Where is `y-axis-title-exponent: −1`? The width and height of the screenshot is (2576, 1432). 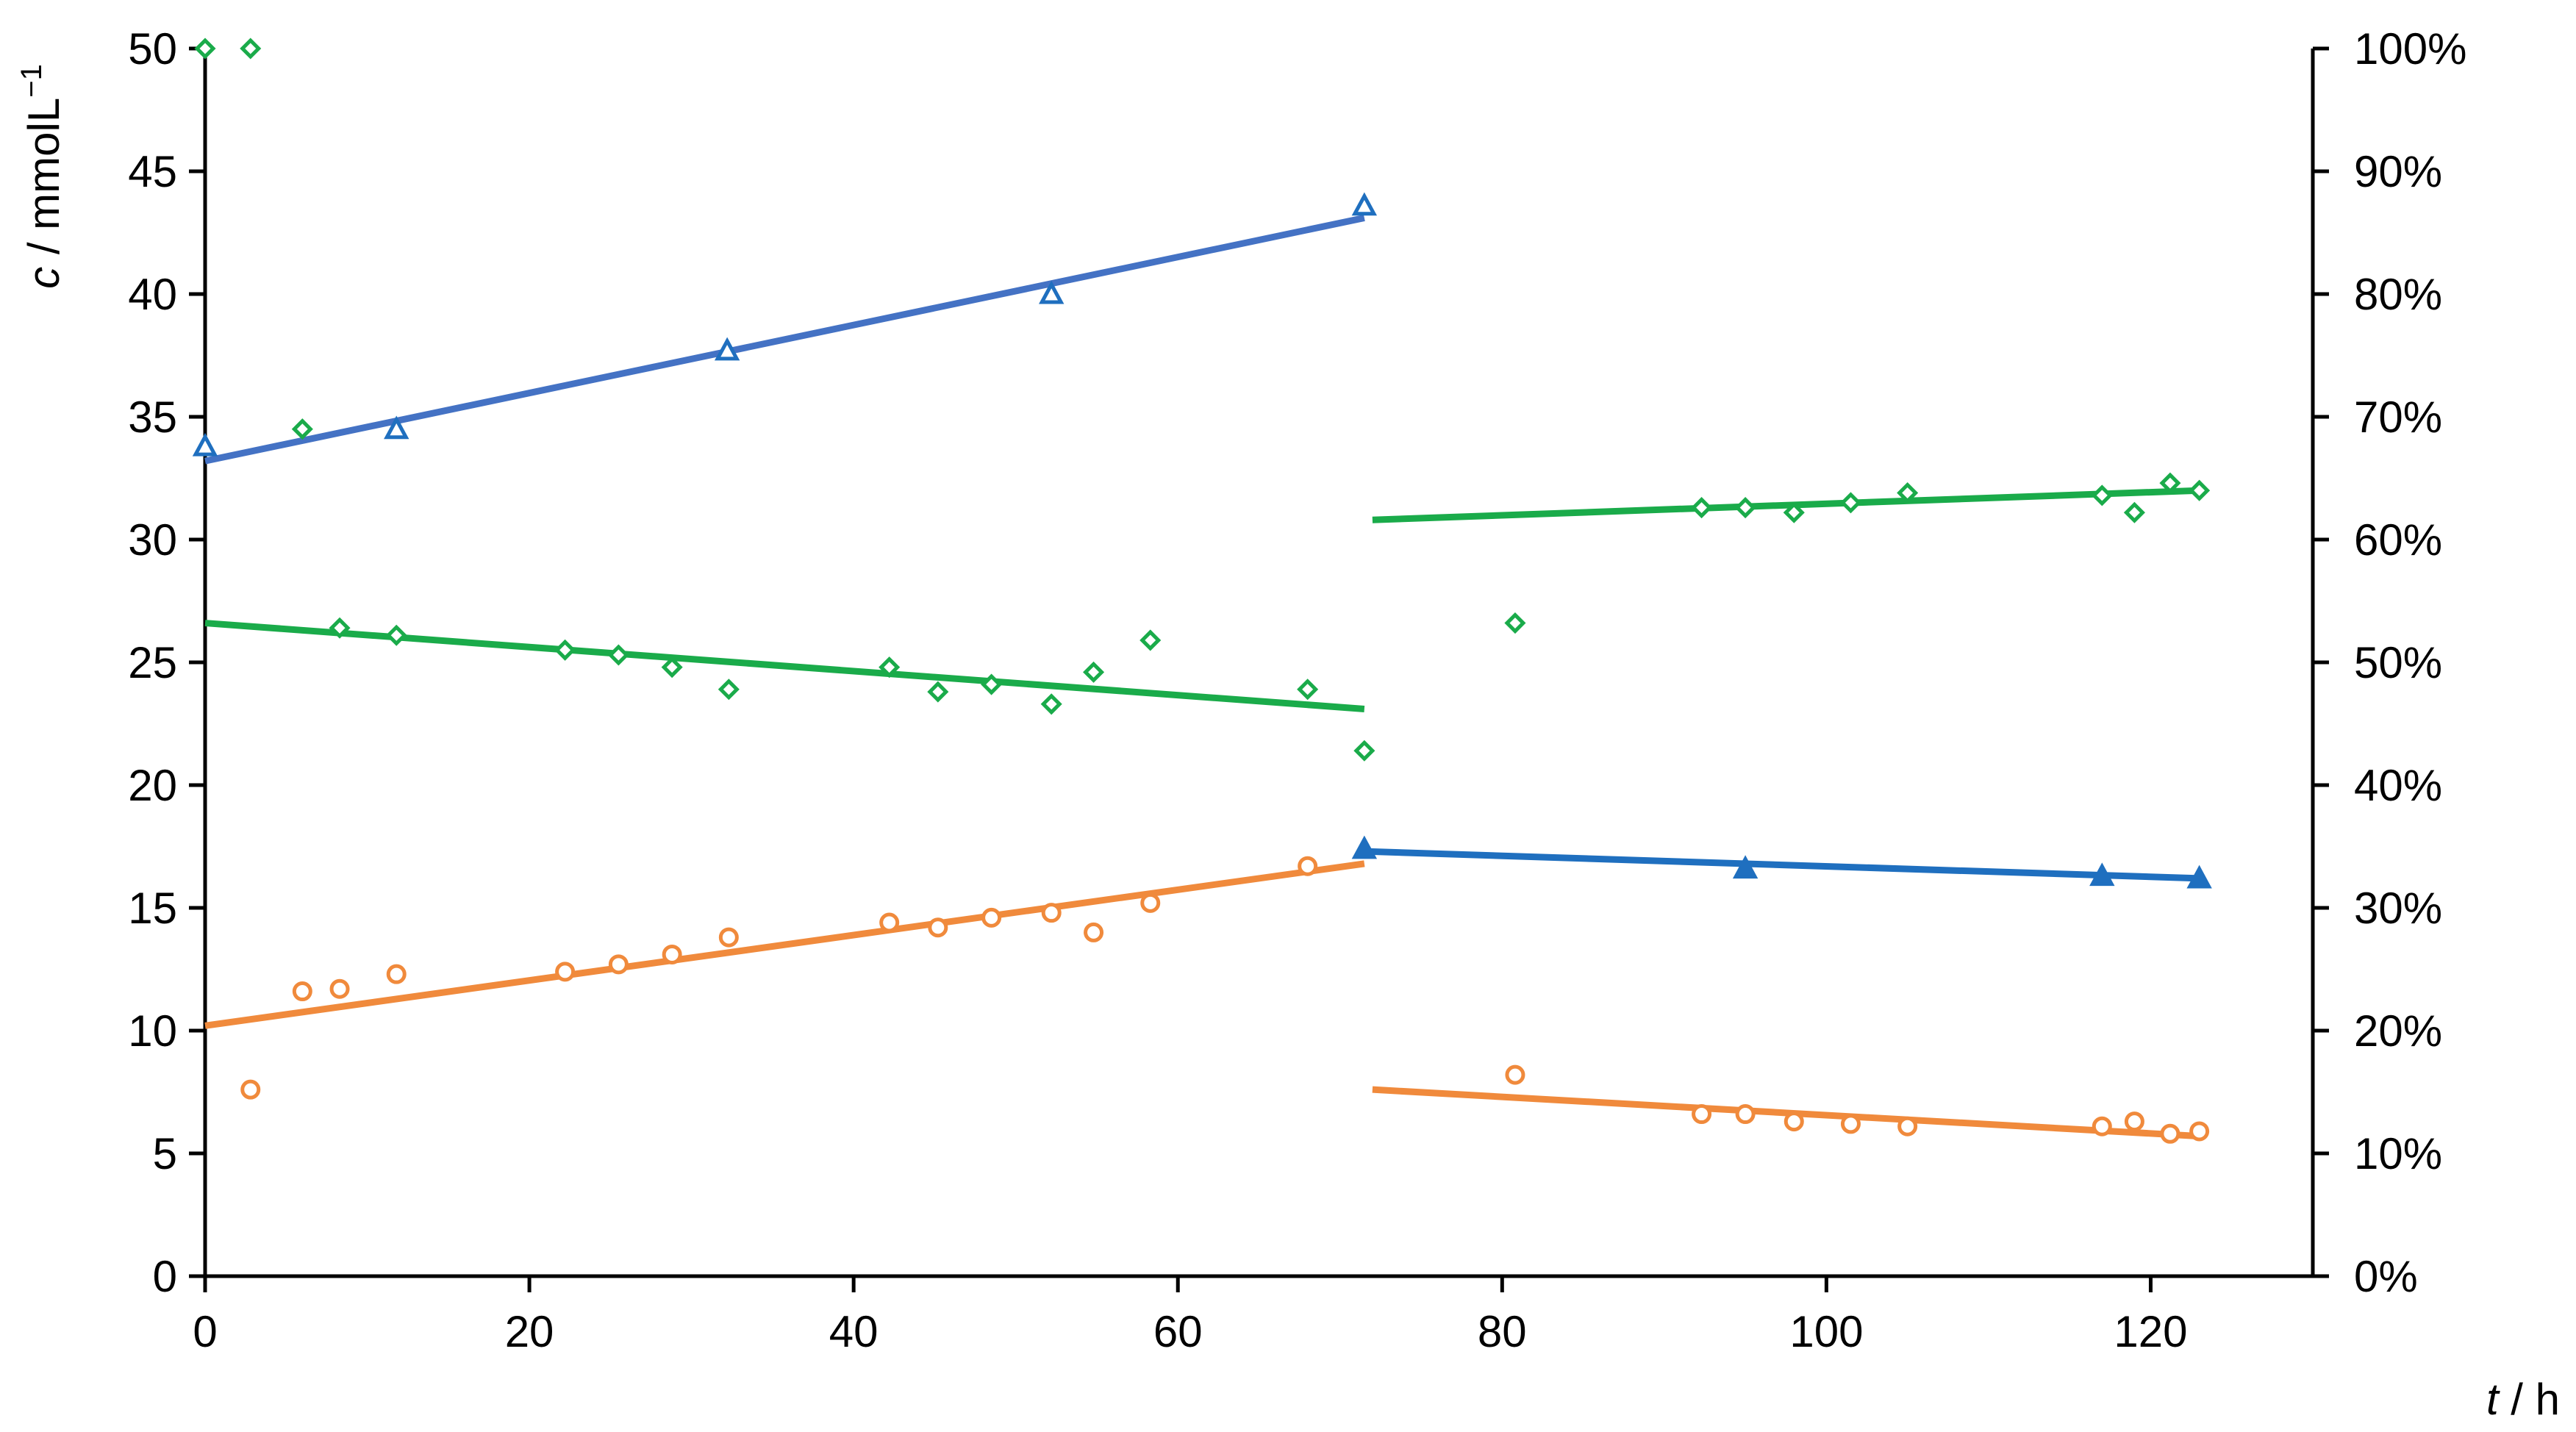
y-axis-title-exponent: −1 is located at coordinates (31, 81).